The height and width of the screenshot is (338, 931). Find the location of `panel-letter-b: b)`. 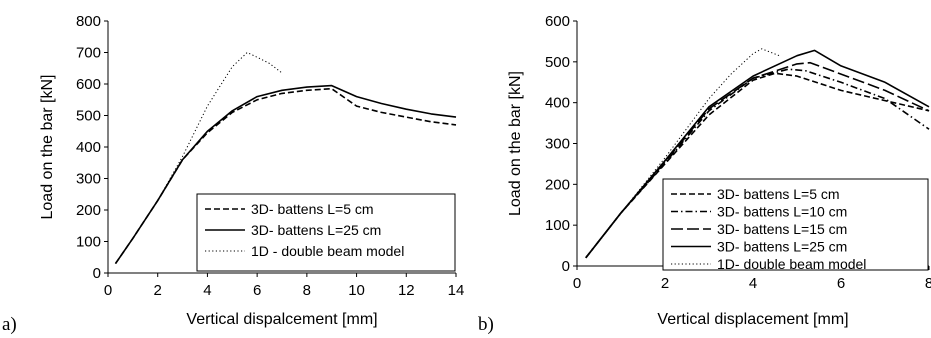

panel-letter-b: b) is located at coordinates (486, 324).